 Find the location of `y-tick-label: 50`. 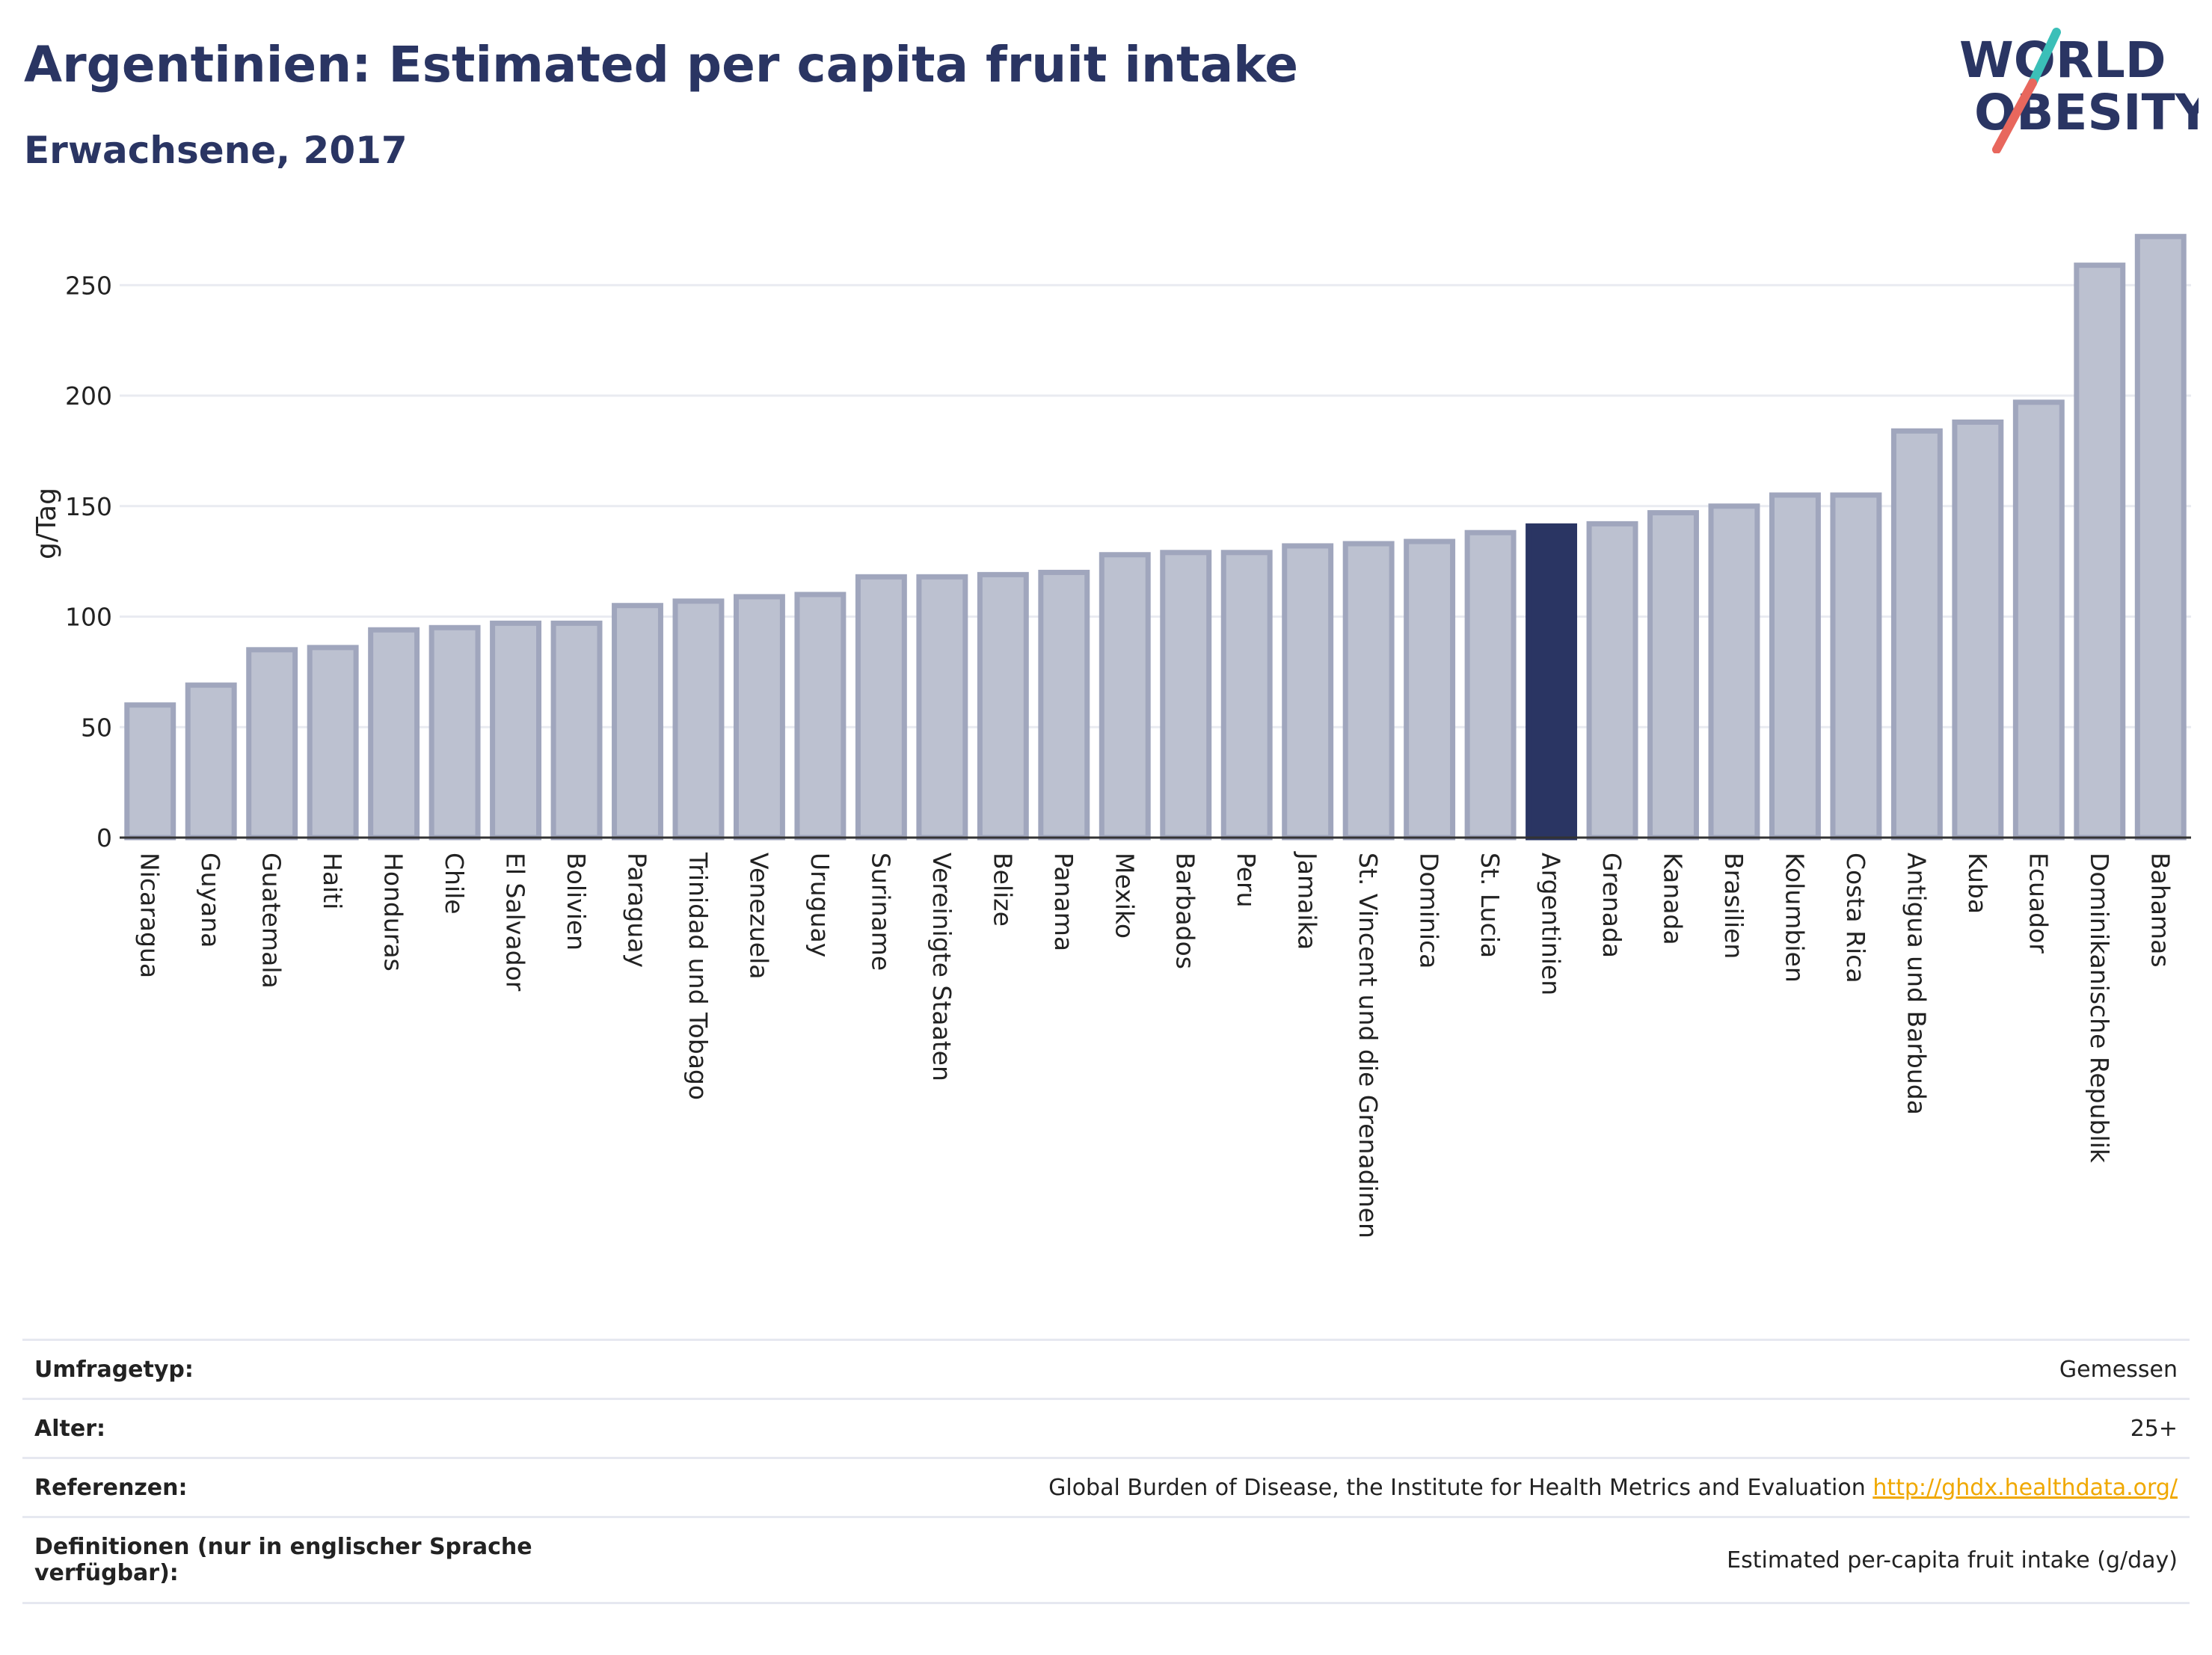

y-tick-label: 50 is located at coordinates (96, 727).